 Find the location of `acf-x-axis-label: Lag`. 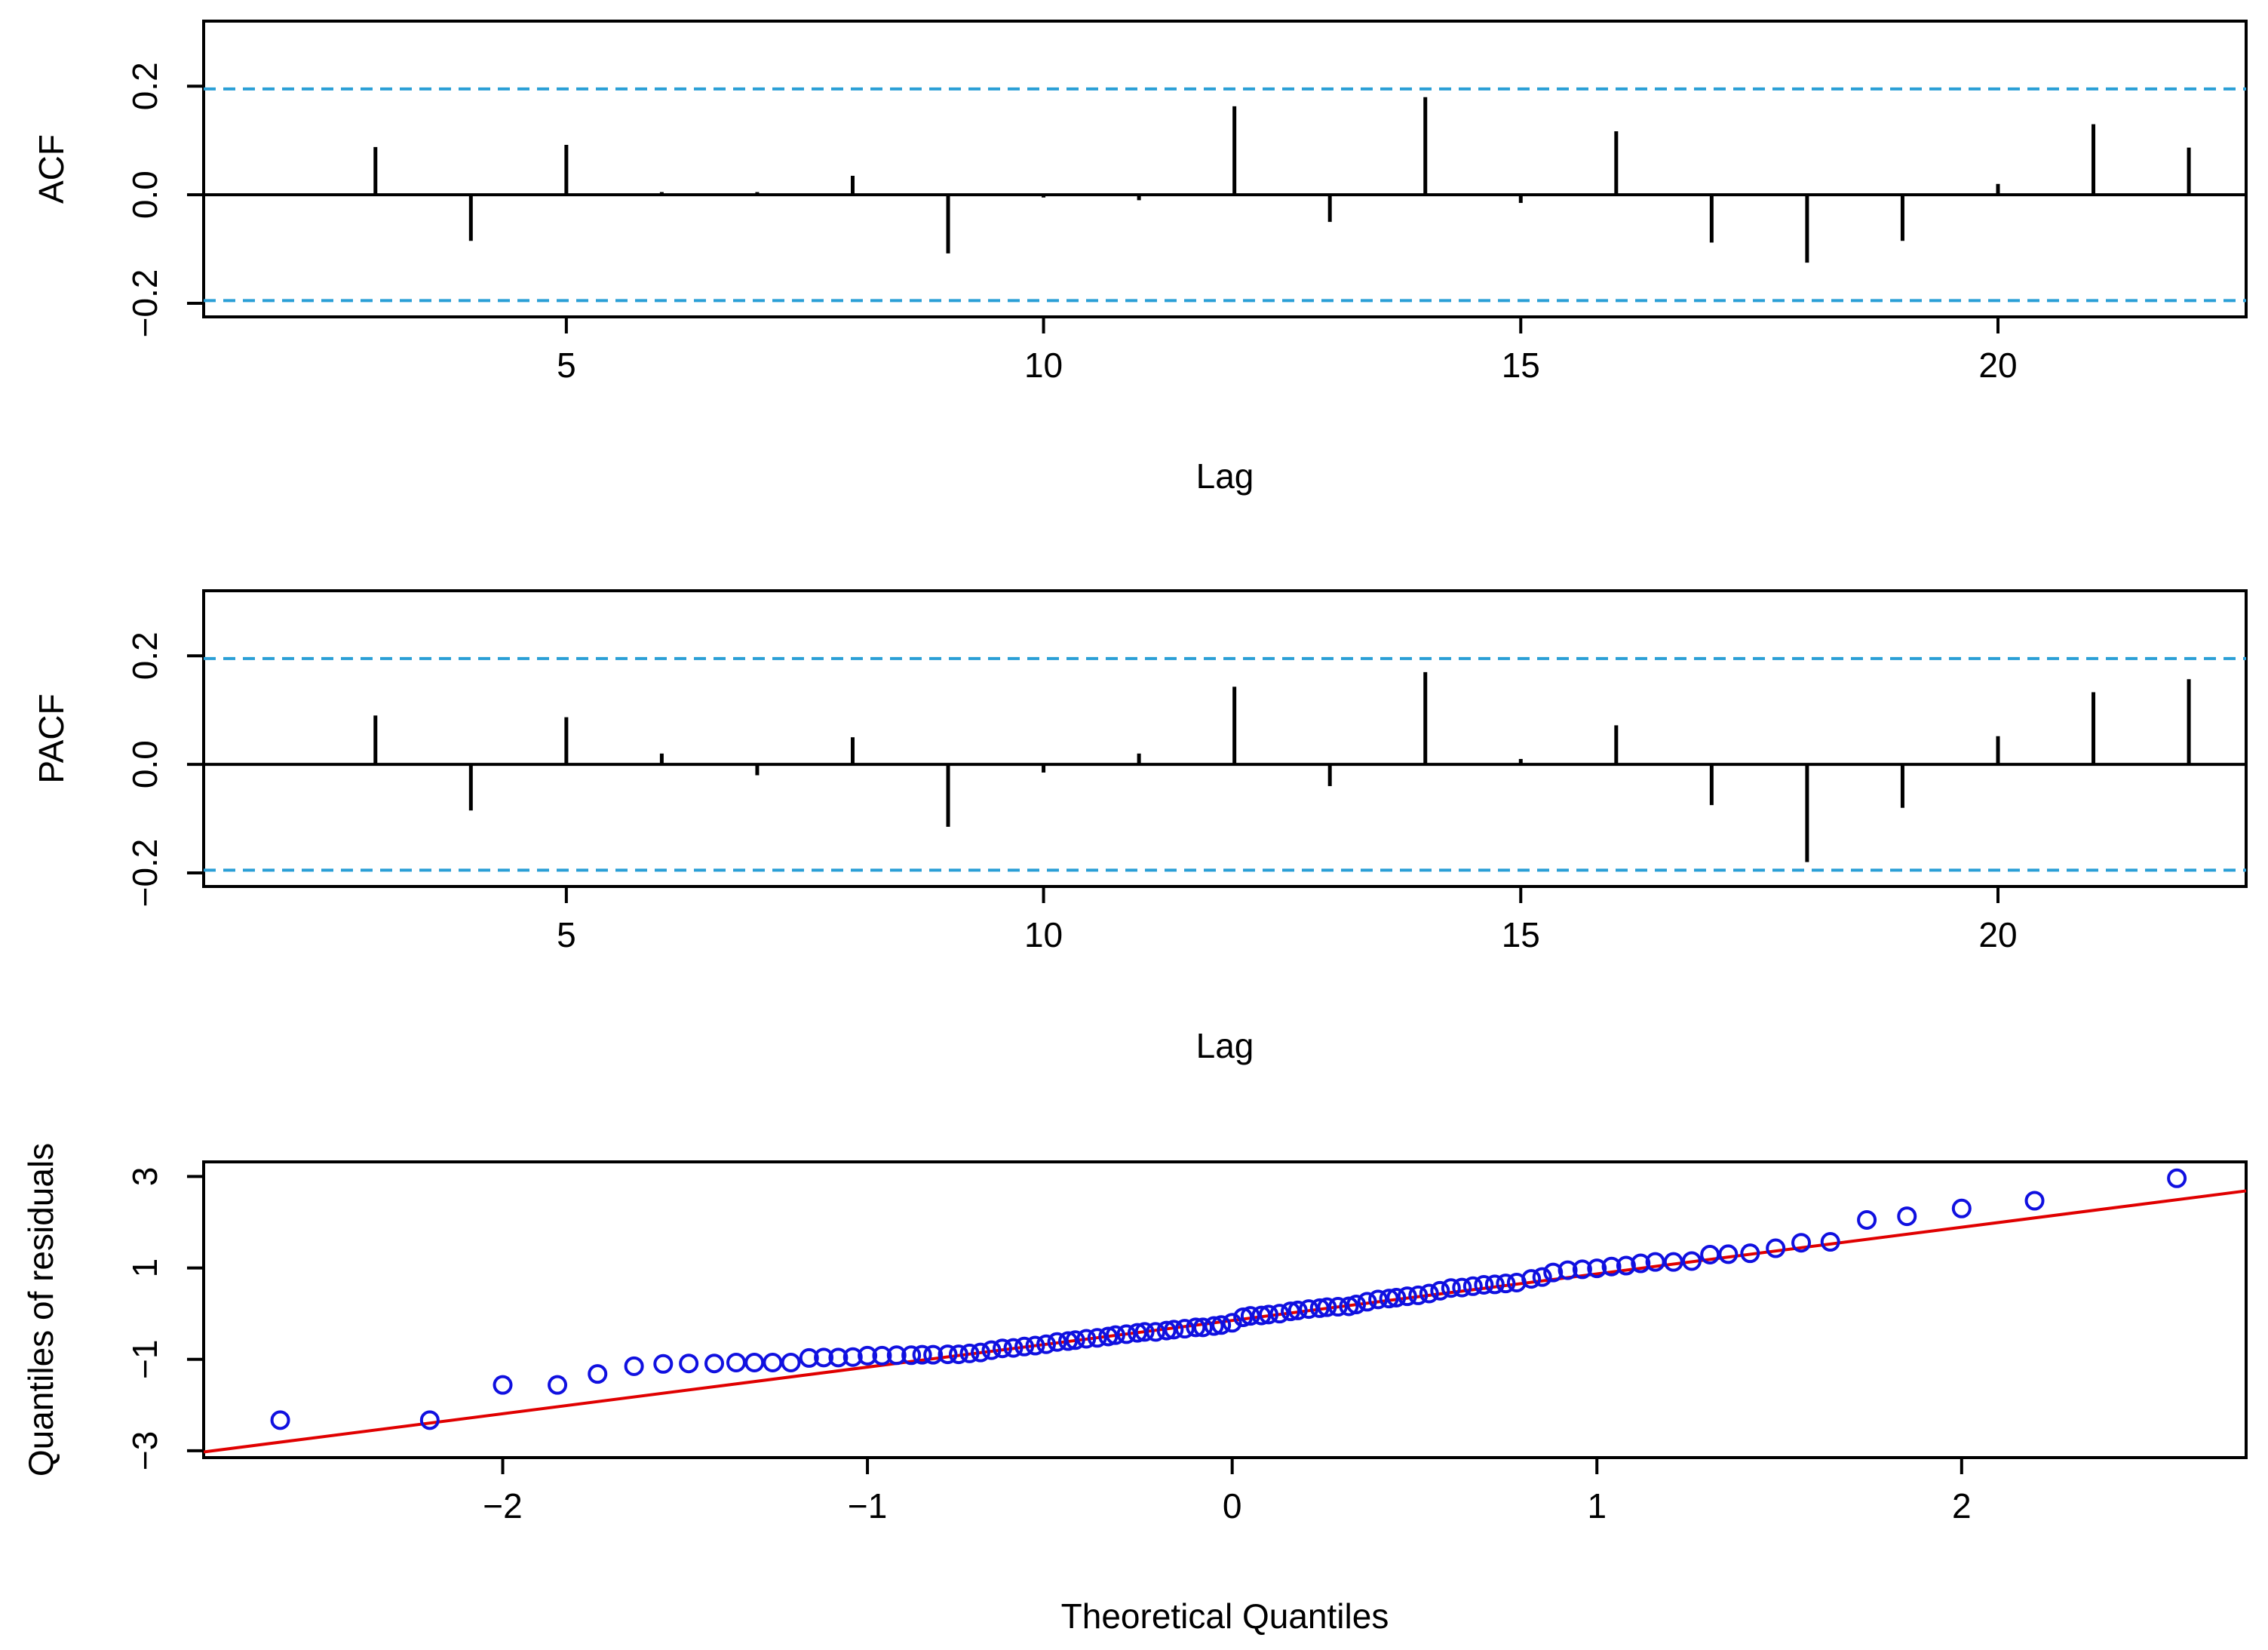

acf-x-axis-label: Lag is located at coordinates (1225, 476).